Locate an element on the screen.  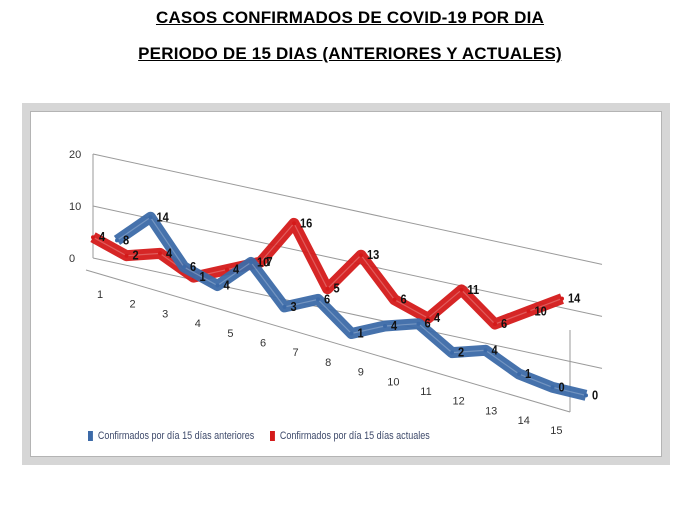
legend-item-previous: Confirmados por día 15 días anteriores is located at coordinates (171, 436).